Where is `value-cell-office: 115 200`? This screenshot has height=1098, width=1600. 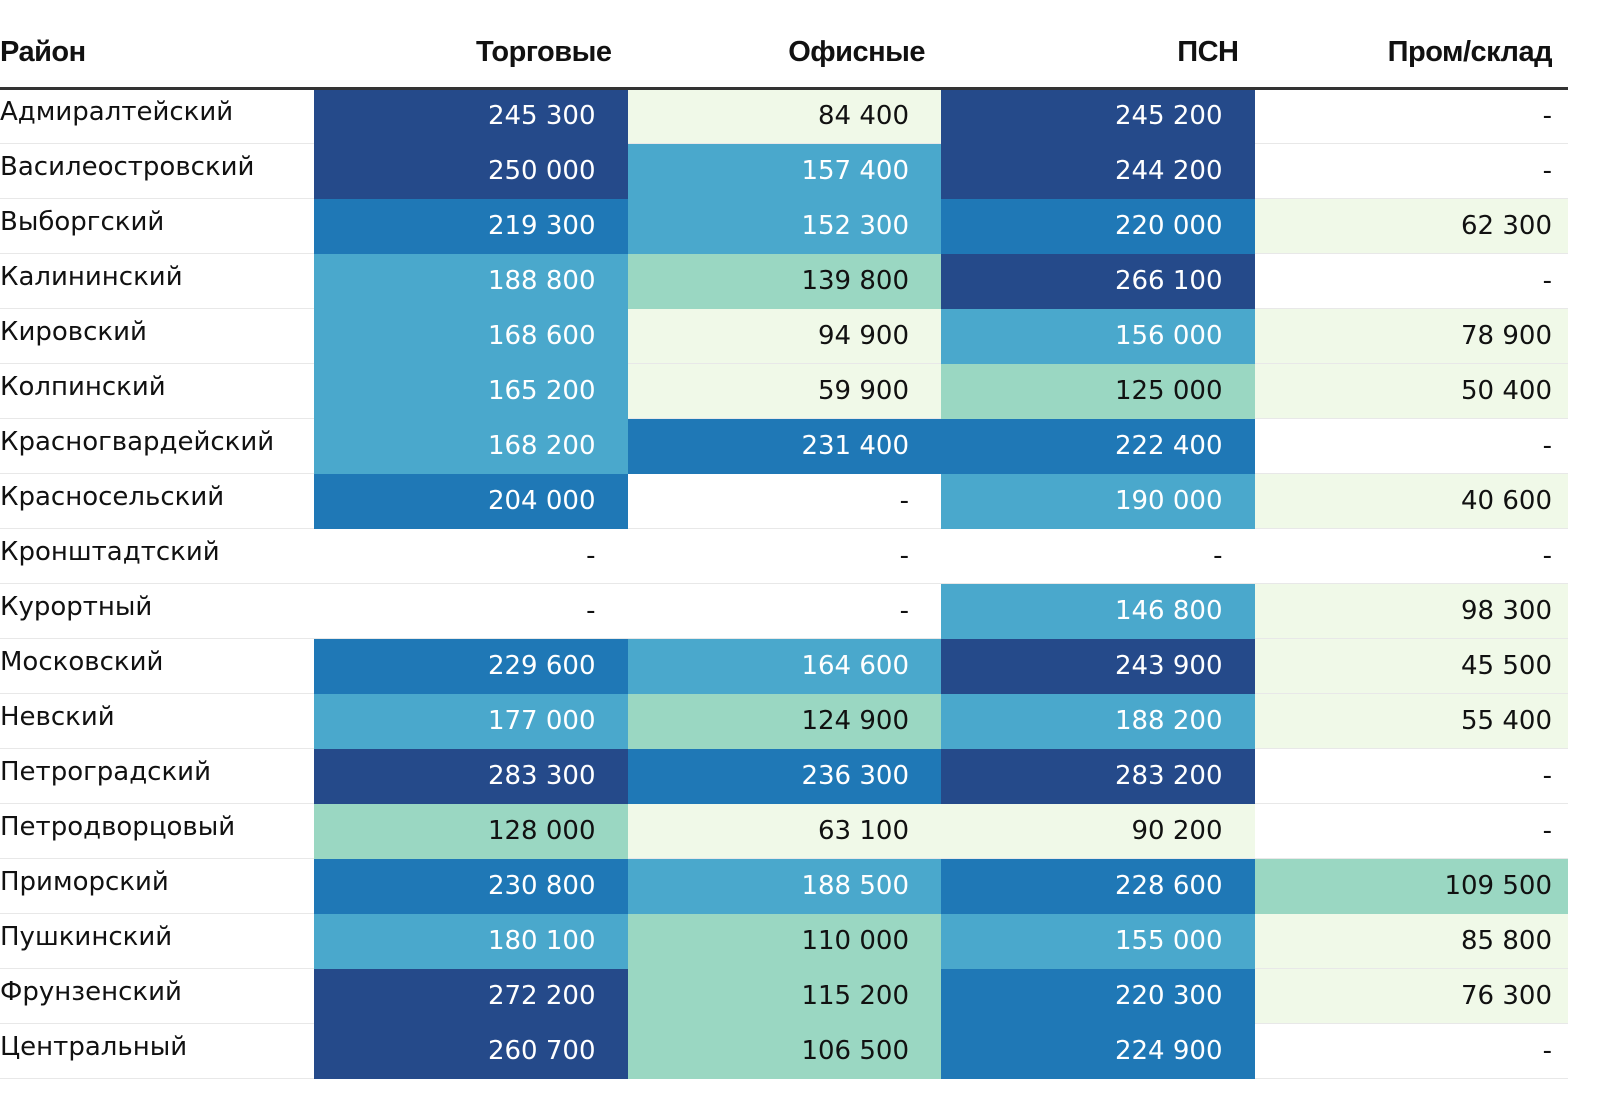 value-cell-office: 115 200 is located at coordinates (784, 996).